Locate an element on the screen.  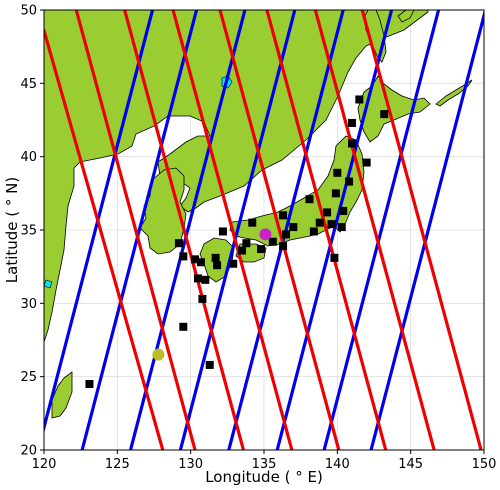
lake-taiwan is located at coordinates (48, 284).